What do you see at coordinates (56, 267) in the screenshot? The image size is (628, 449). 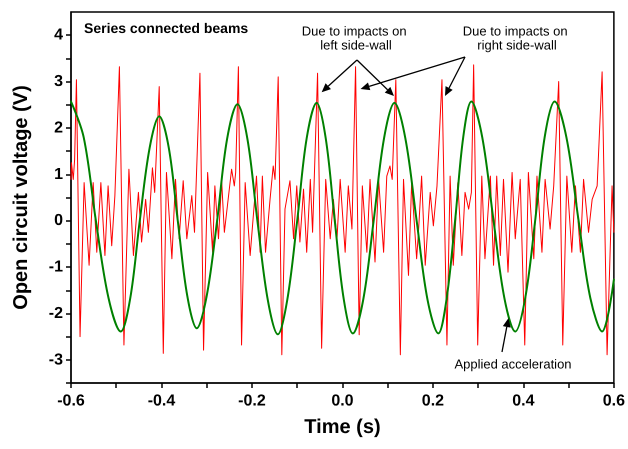 I see `y-tick-label: -1` at bounding box center [56, 267].